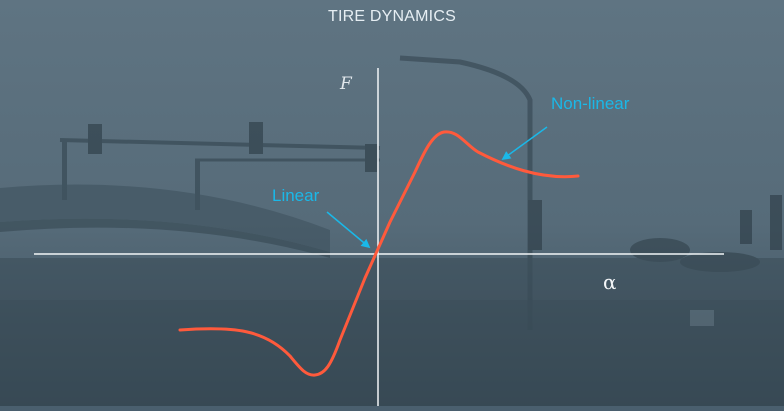 The height and width of the screenshot is (411, 784). I want to click on slide-title: TIRE DYNAMICS, so click(392, 16).